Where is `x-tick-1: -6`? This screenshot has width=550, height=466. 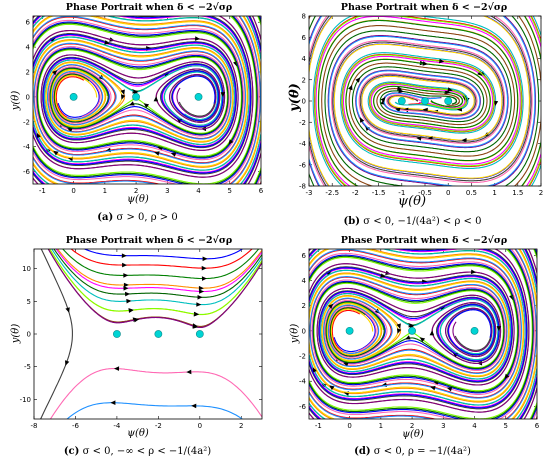
x-tick-1: -6 is located at coordinates (76, 339).